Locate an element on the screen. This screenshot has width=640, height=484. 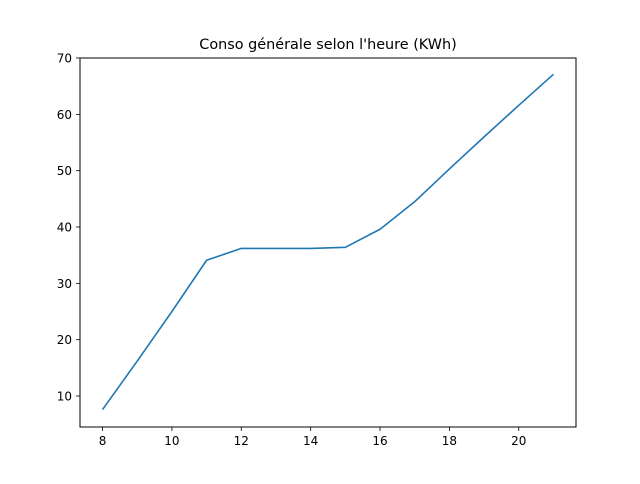
y-tick-label: 10 is located at coordinates (64, 397).